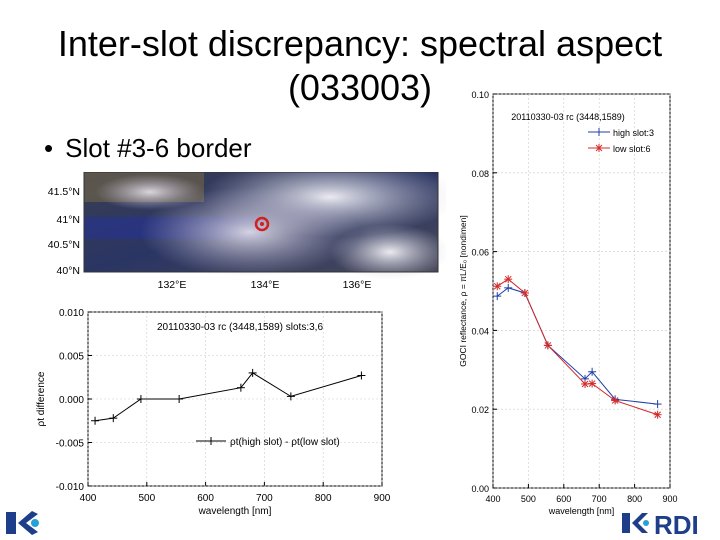 The image size is (720, 540). Describe the element at coordinates (480, 489) in the screenshot. I see `y-tick-label: 0.00` at that location.